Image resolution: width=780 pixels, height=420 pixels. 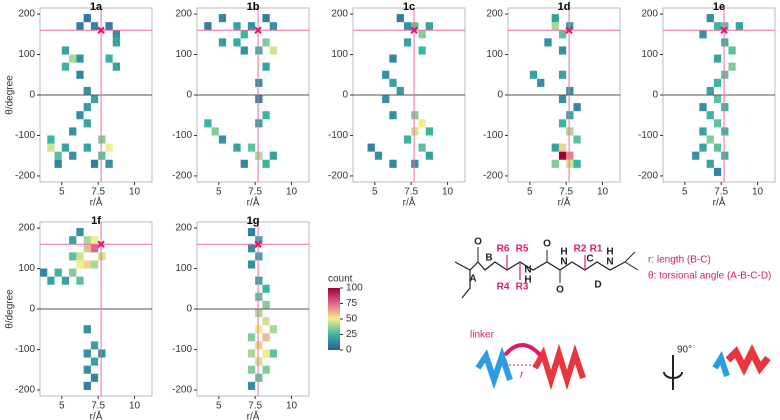 I want to click on x-tick-label: 10, so click(x=292, y=406).